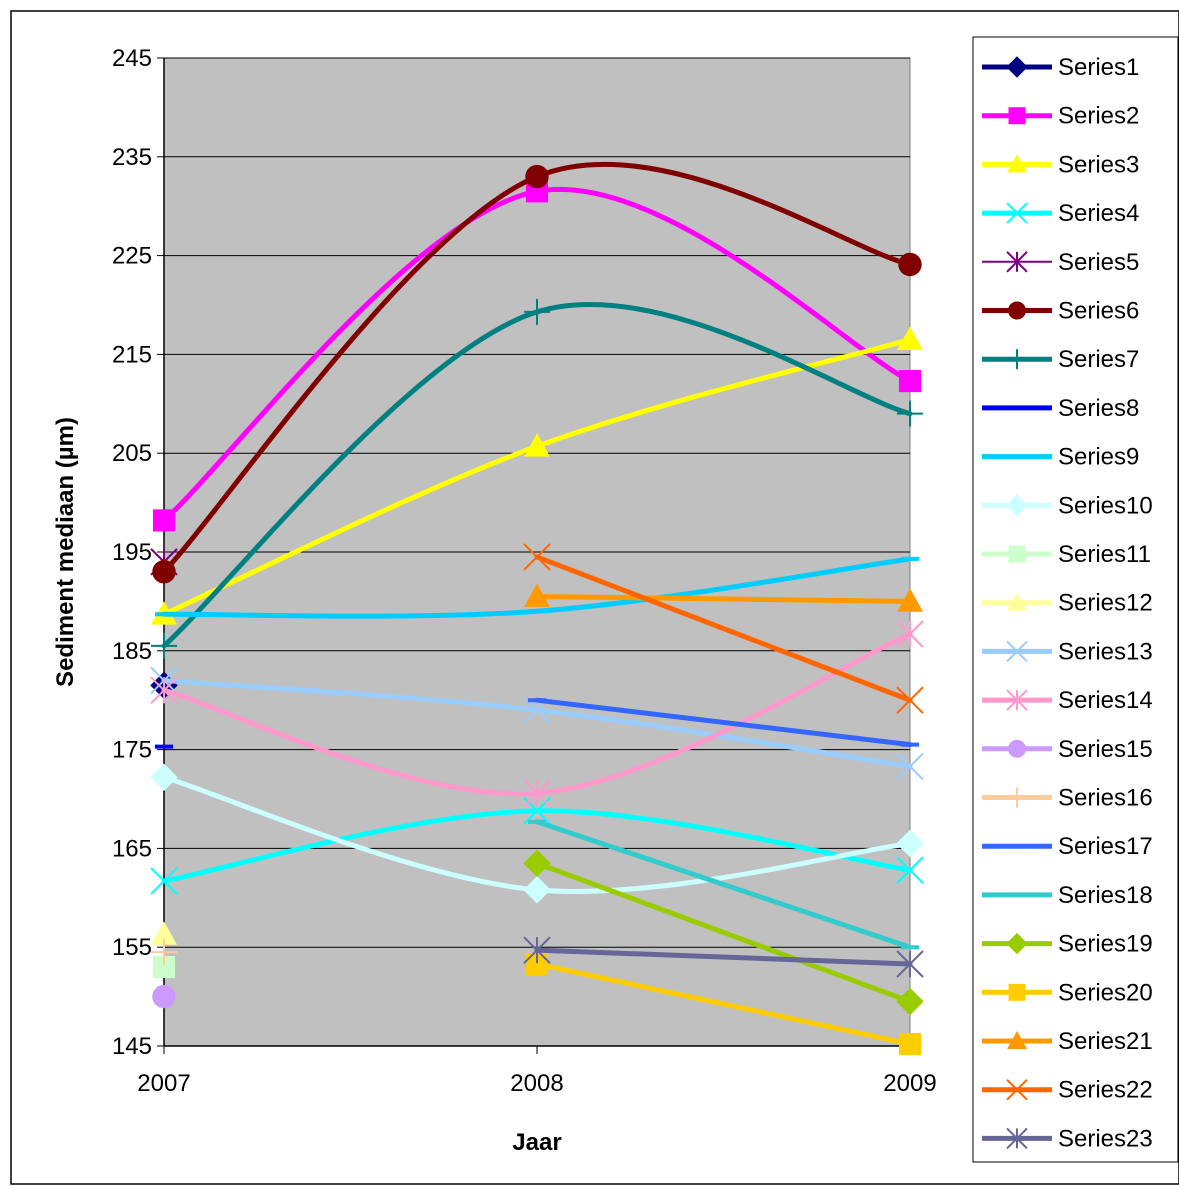 Image resolution: width=1179 pixels, height=1186 pixels. I want to click on legend-item-series11: Series11, so click(1066, 554).